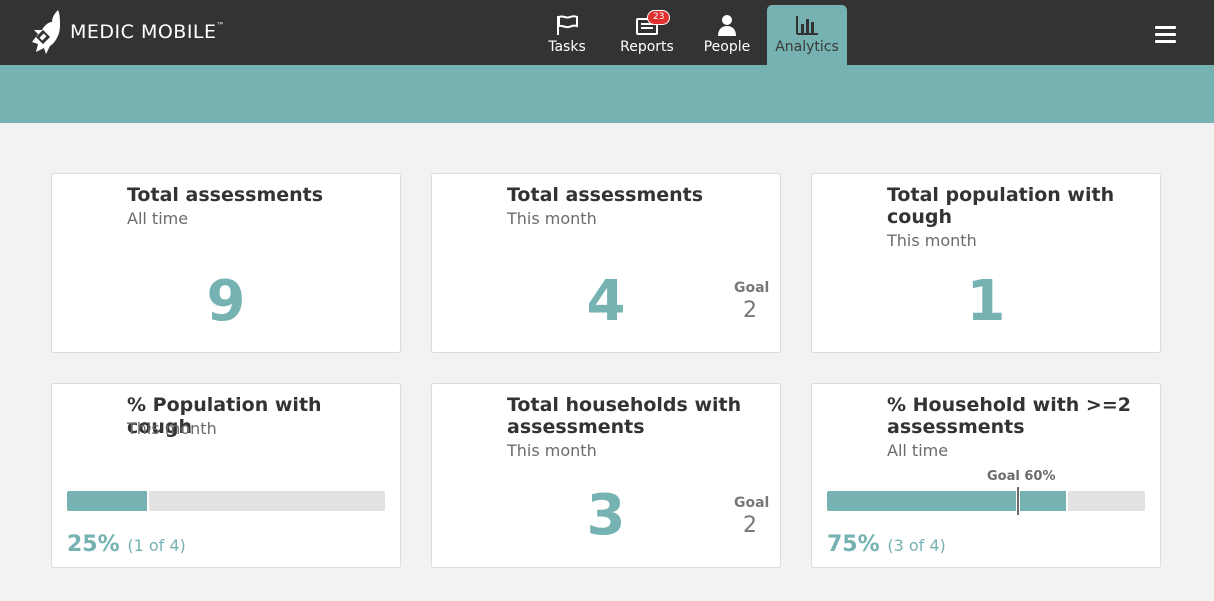 The height and width of the screenshot is (601, 1214). What do you see at coordinates (567, 25) in the screenshot?
I see `flag-icon` at bounding box center [567, 25].